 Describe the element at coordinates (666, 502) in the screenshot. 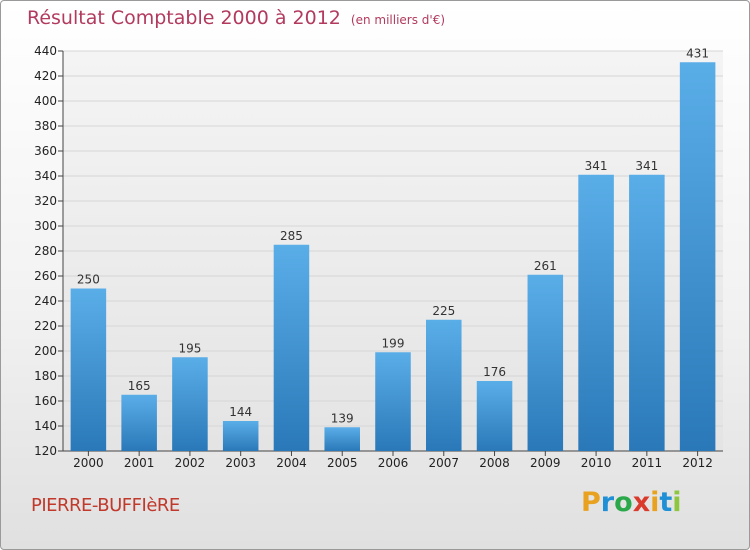

I see `logo-letter: t` at that location.